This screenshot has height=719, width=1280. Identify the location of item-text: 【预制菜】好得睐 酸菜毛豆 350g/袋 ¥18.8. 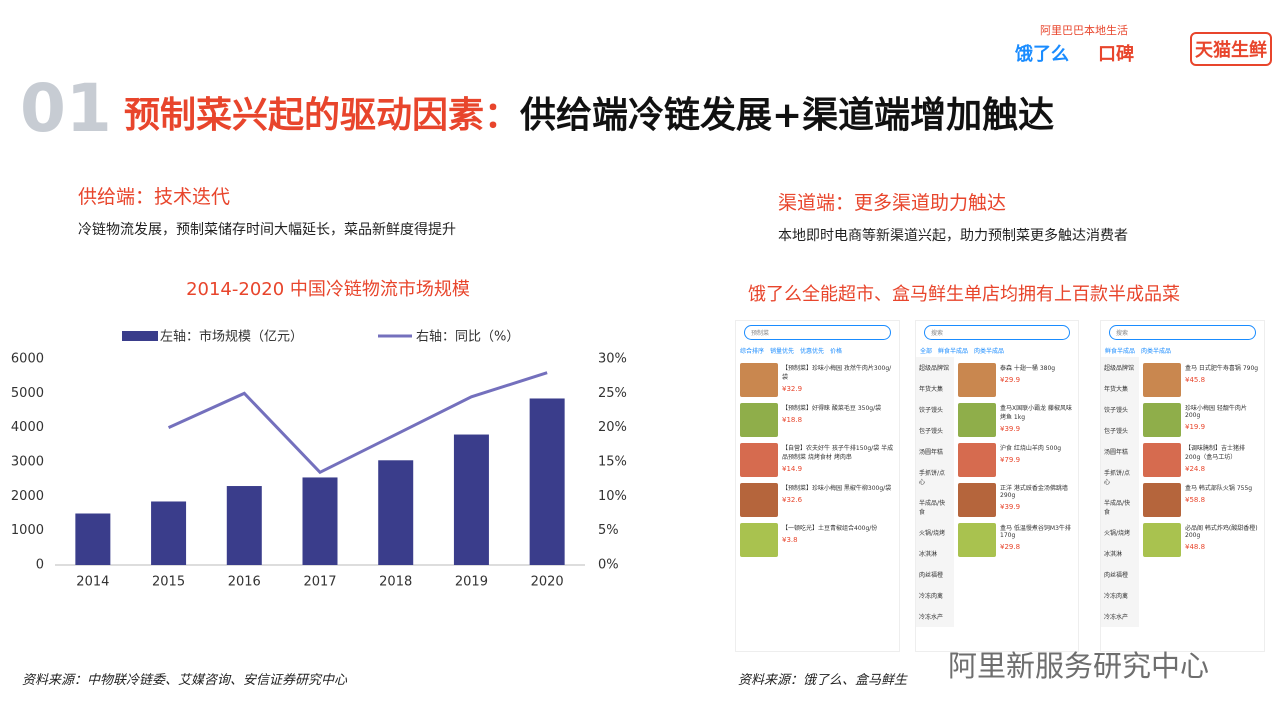
(831, 420).